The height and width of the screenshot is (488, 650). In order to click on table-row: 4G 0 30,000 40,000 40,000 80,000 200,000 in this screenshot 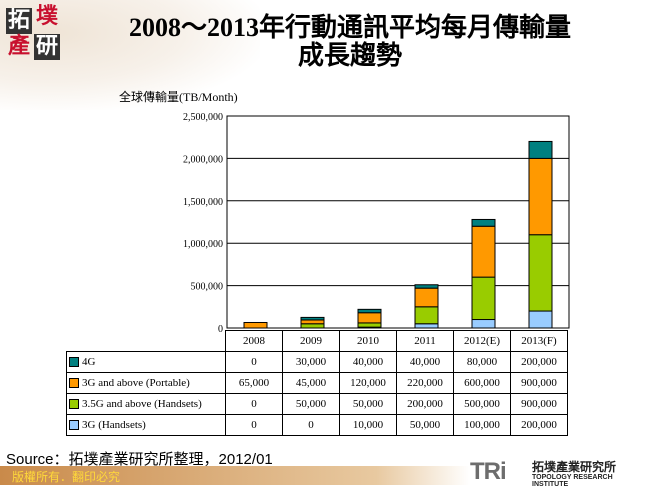, I will do `click(317, 362)`.